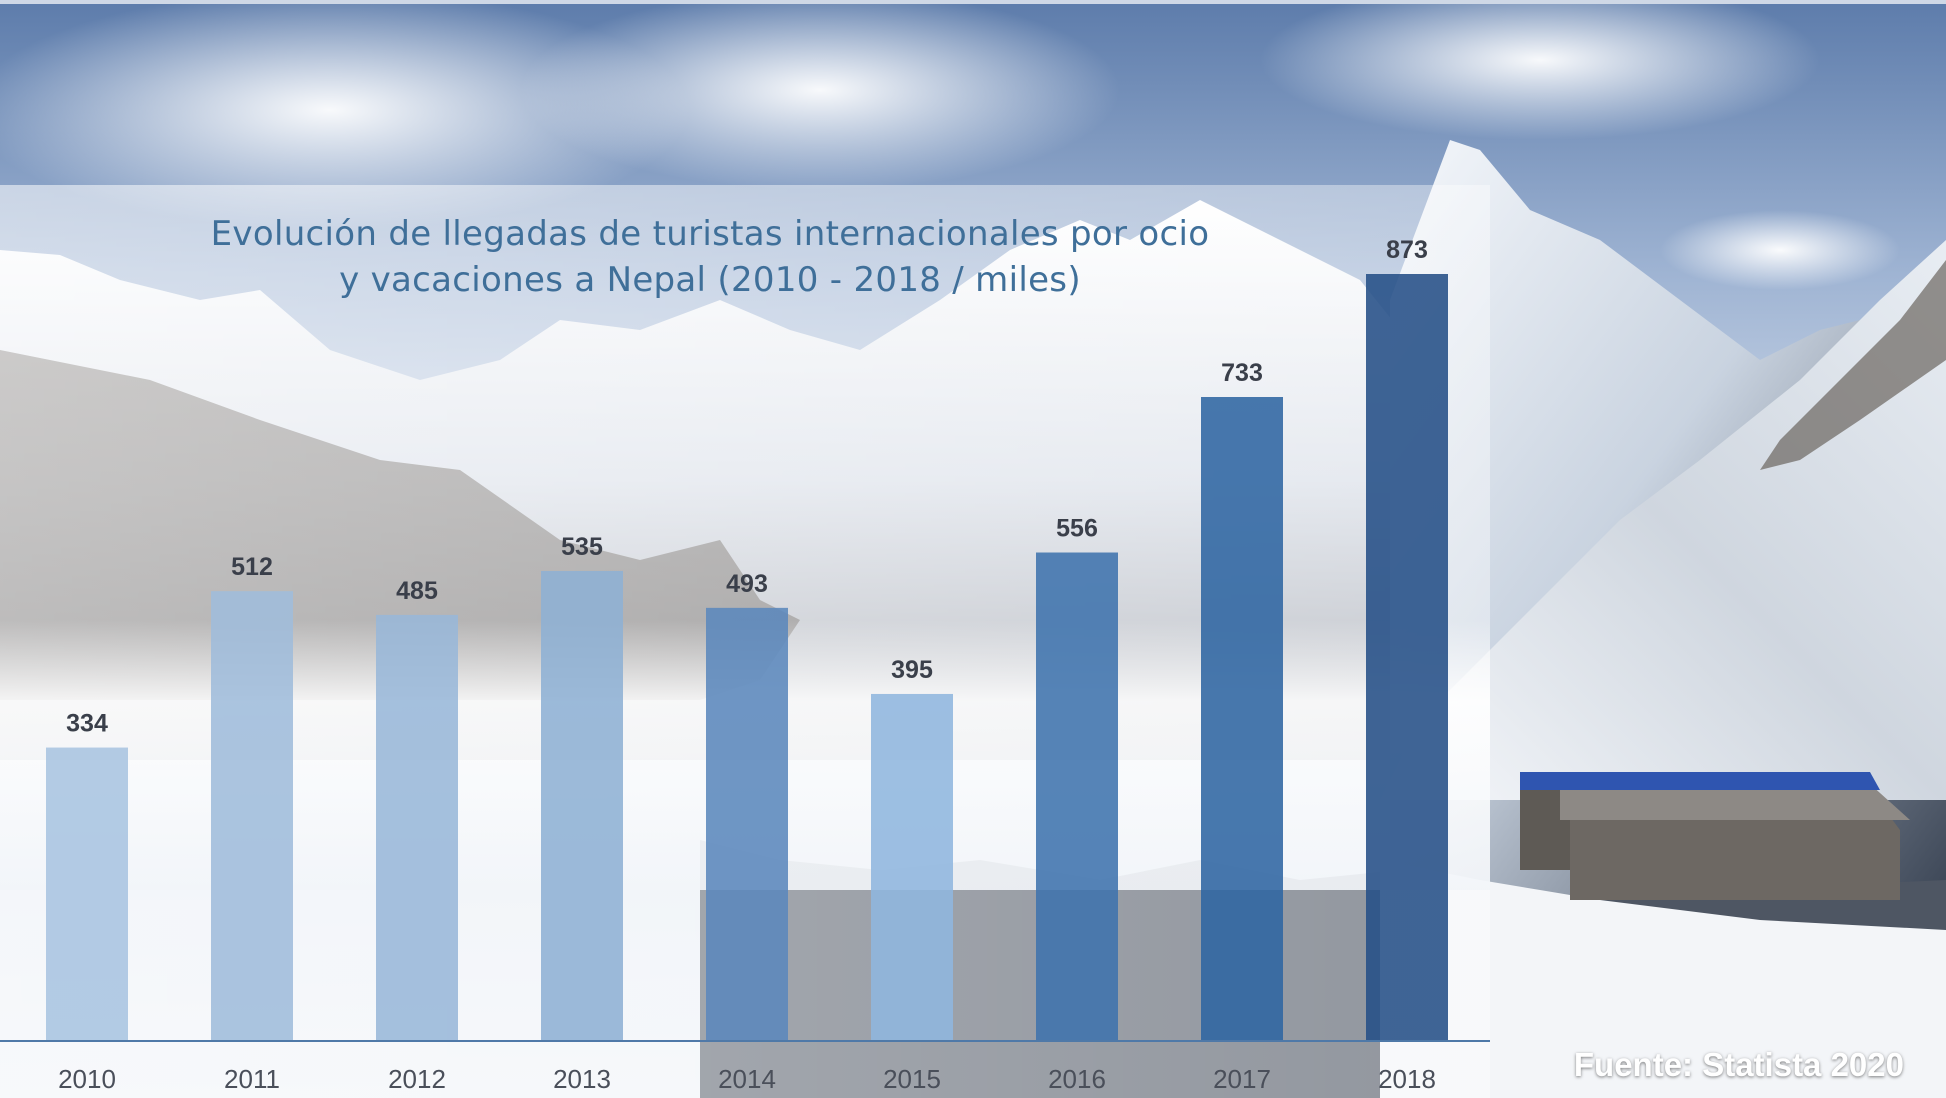 Image resolution: width=1946 pixels, height=1098 pixels. Describe the element at coordinates (87, 894) in the screenshot. I see `bar-2010` at that location.